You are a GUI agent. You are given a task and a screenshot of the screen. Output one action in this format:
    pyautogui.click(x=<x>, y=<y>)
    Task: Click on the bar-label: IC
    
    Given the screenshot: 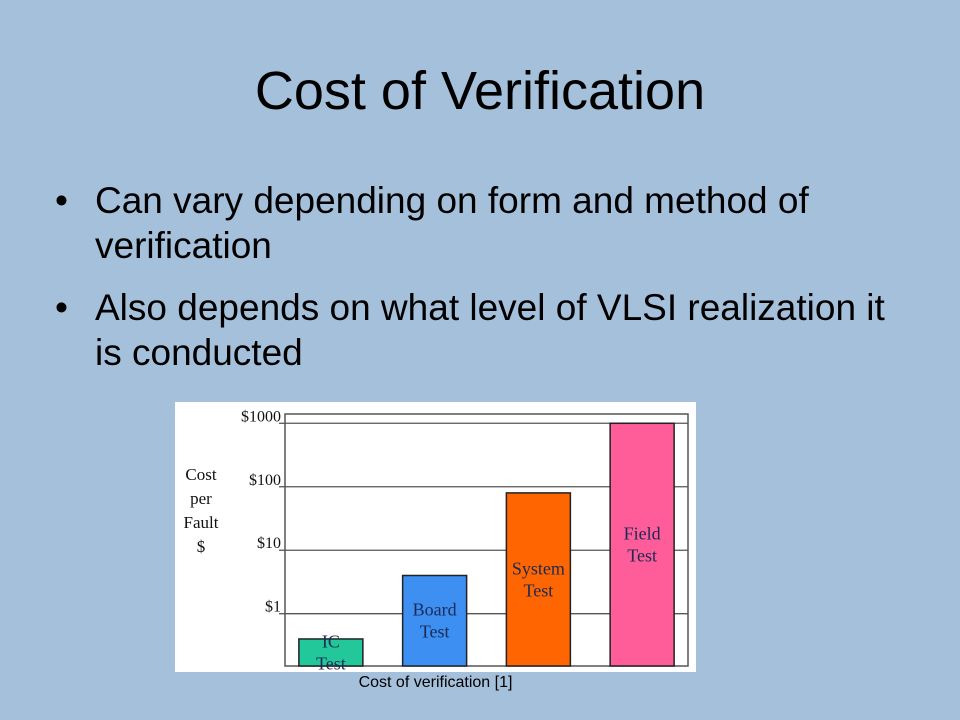 What is the action you would take?
    pyautogui.click(x=331, y=641)
    